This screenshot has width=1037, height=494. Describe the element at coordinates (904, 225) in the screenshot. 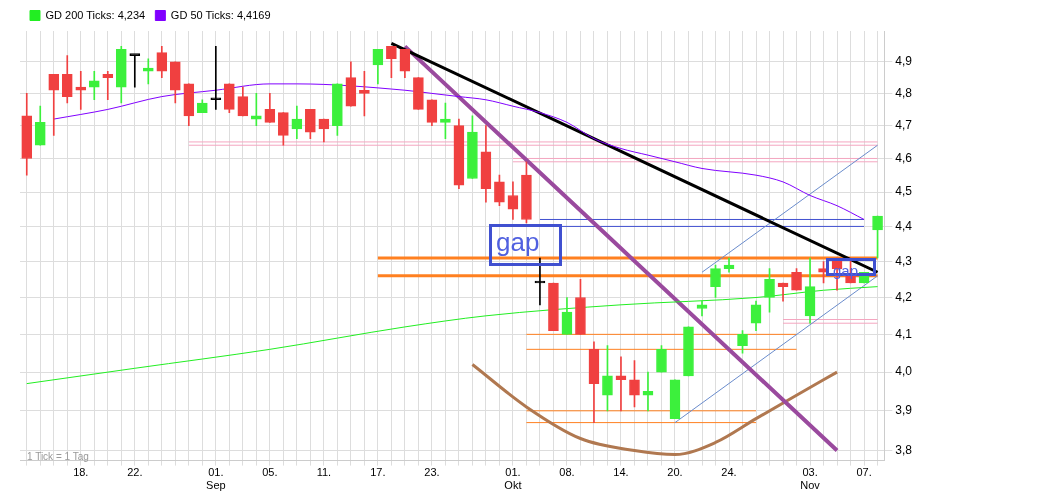

I see `y-tick-label: 4,4` at that location.